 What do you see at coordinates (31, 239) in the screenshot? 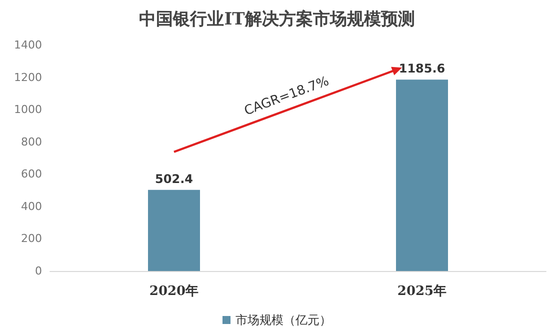
I see `y-tick-label: 200` at bounding box center [31, 239].